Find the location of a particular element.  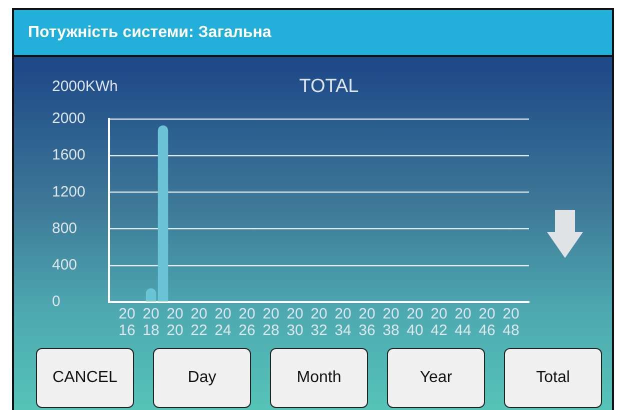

text: Day is located at coordinates (202, 378).